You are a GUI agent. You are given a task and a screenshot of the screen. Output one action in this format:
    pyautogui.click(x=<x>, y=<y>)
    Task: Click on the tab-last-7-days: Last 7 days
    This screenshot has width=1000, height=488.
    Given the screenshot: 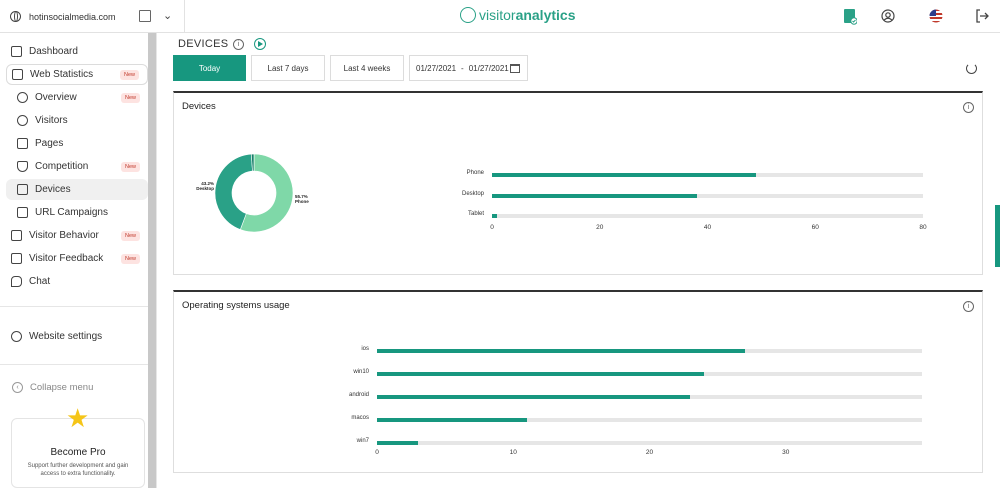 What is the action you would take?
    pyautogui.click(x=288, y=68)
    